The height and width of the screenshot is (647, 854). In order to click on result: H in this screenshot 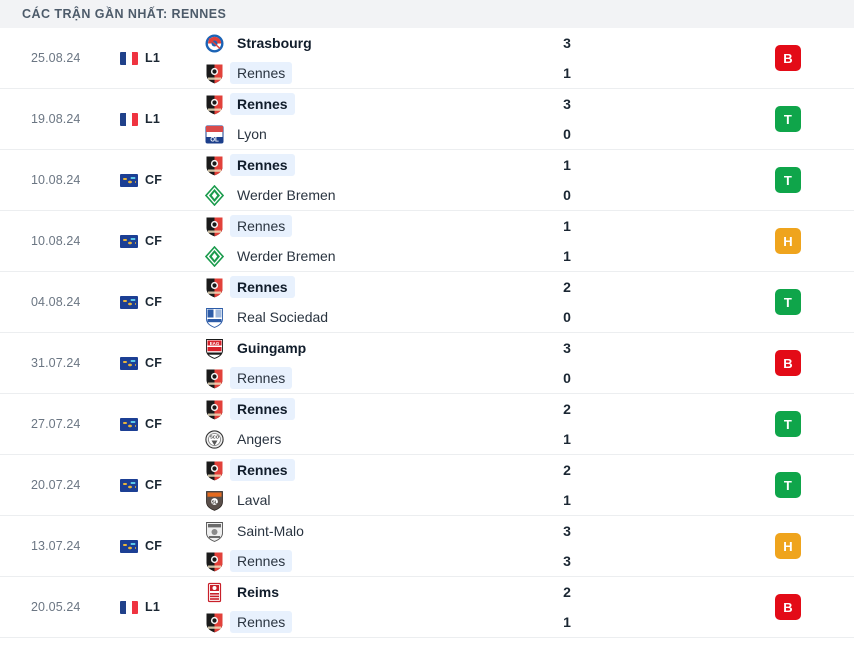, I will do `click(788, 241)`.